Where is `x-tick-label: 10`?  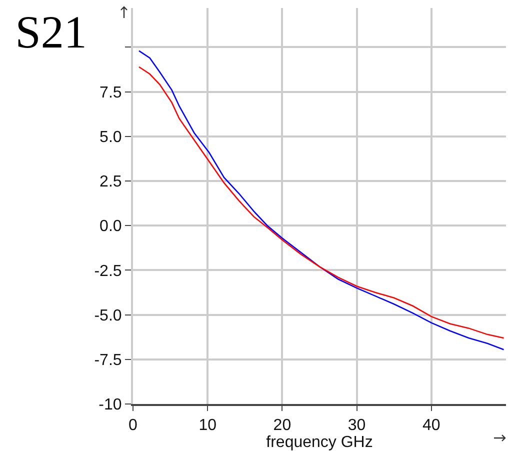 x-tick-label: 10 is located at coordinates (207, 425).